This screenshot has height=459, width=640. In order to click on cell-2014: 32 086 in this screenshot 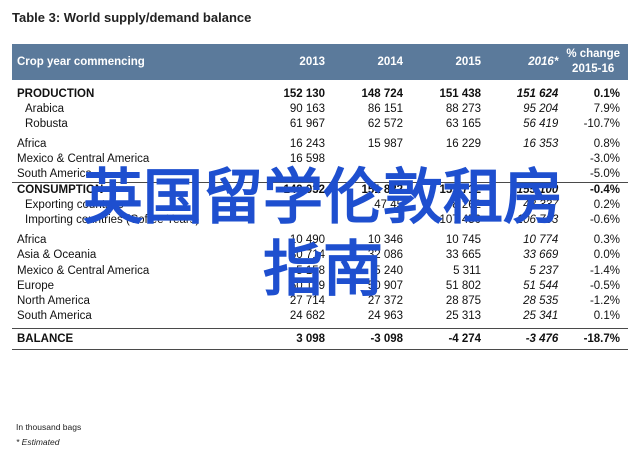, I will do `click(385, 255)`.